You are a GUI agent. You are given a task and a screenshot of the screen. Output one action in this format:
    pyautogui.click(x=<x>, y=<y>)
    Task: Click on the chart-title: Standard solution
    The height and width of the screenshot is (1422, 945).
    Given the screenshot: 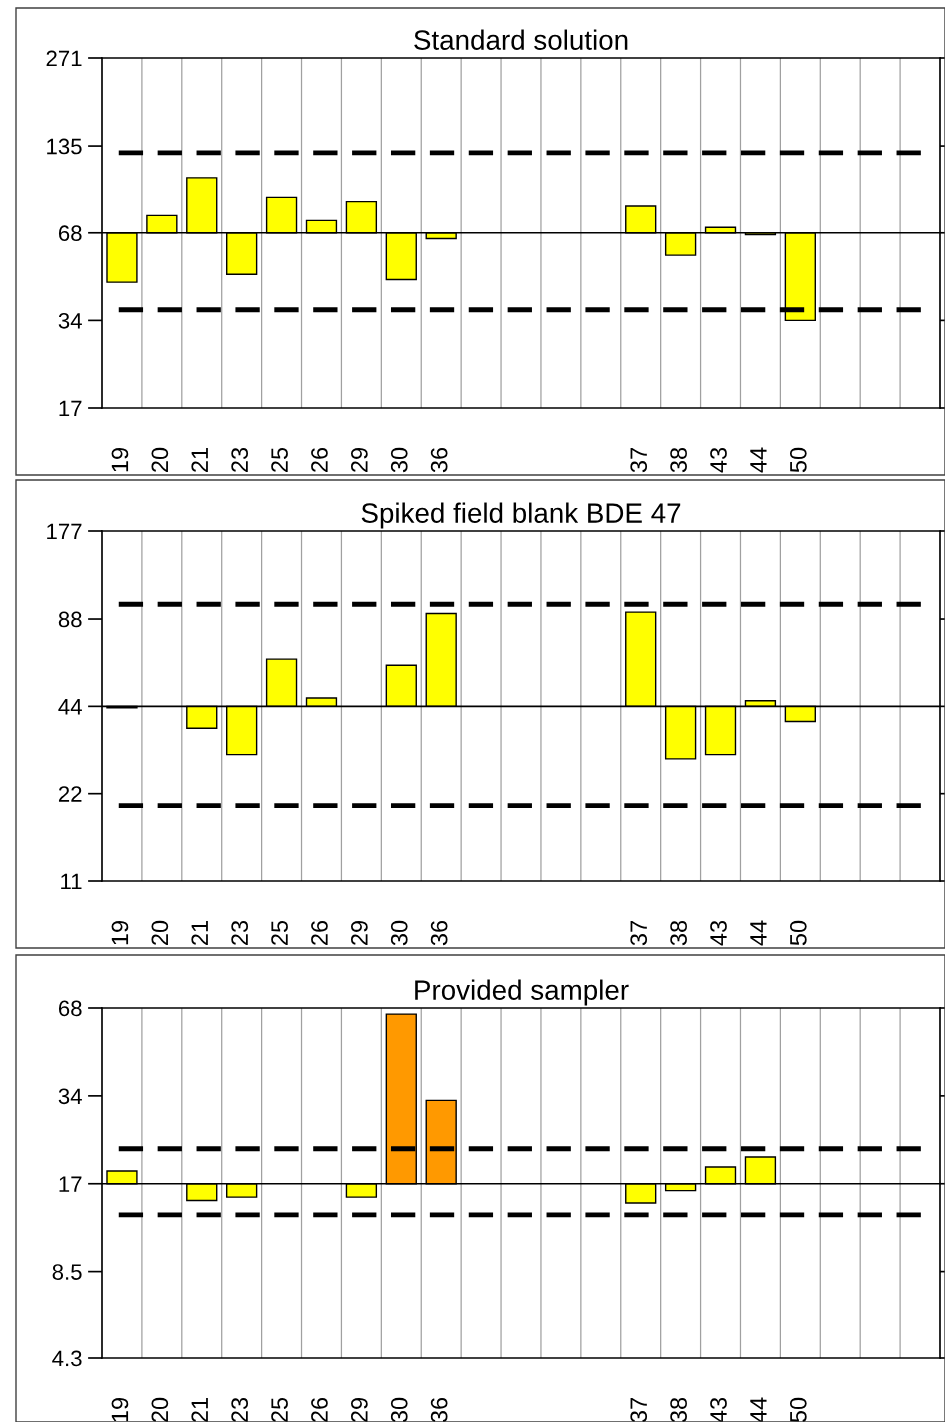 What is the action you would take?
    pyautogui.click(x=521, y=39)
    